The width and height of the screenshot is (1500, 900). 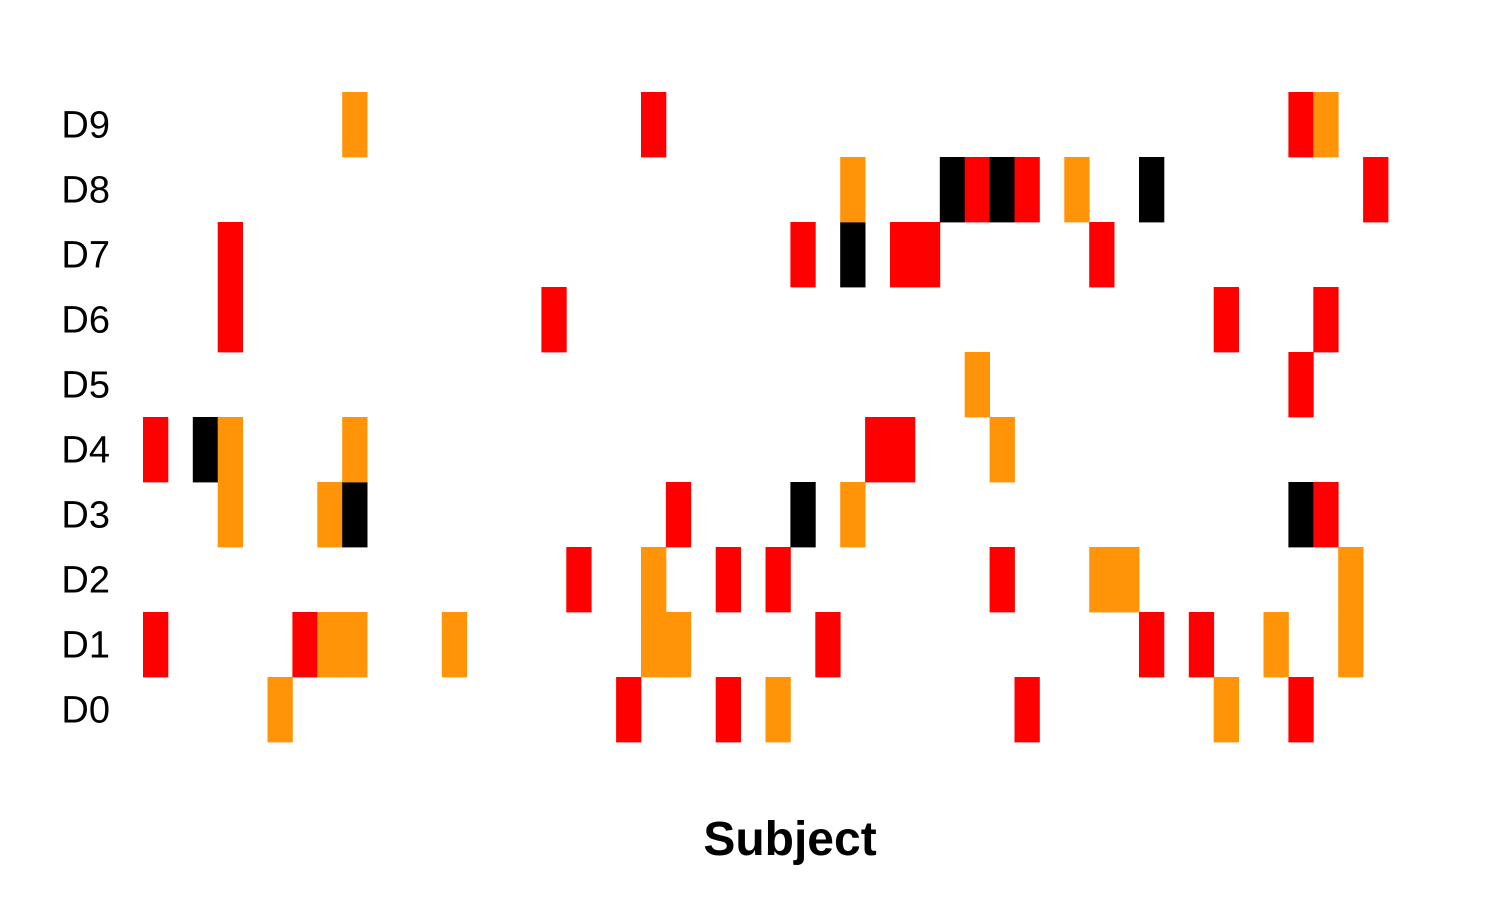 I want to click on row-labels: D0 D1 D2 D3 D4 D5 D6 D7 D8 D9, so click(x=85, y=418).